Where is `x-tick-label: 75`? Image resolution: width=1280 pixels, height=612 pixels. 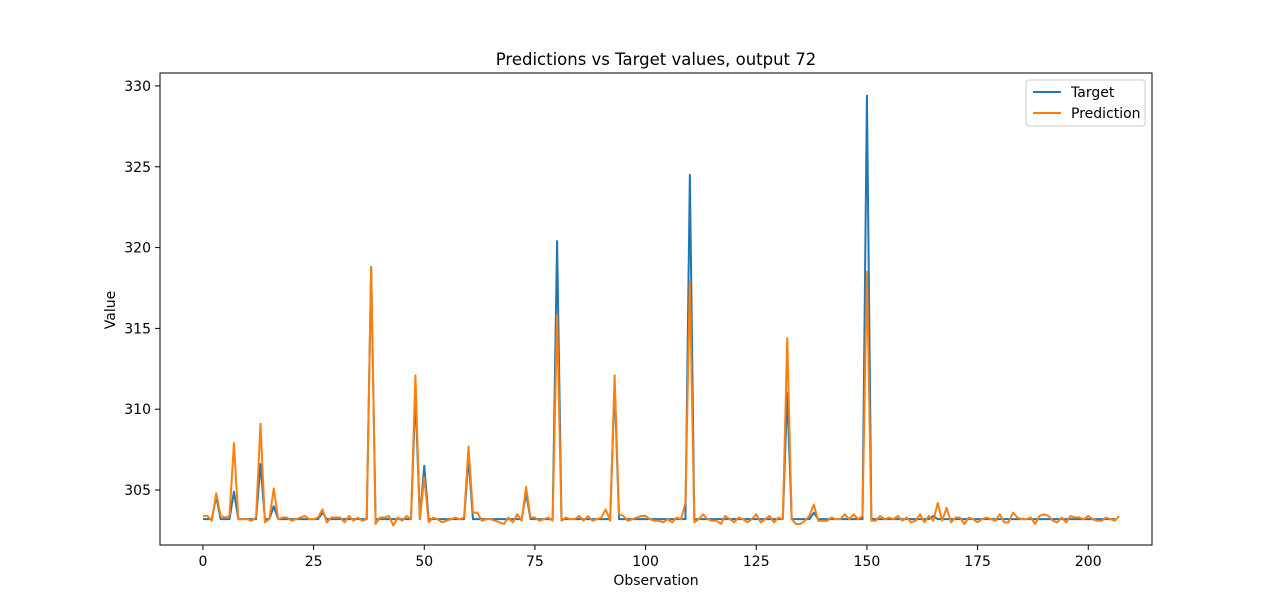
x-tick-label: 75 is located at coordinates (535, 562).